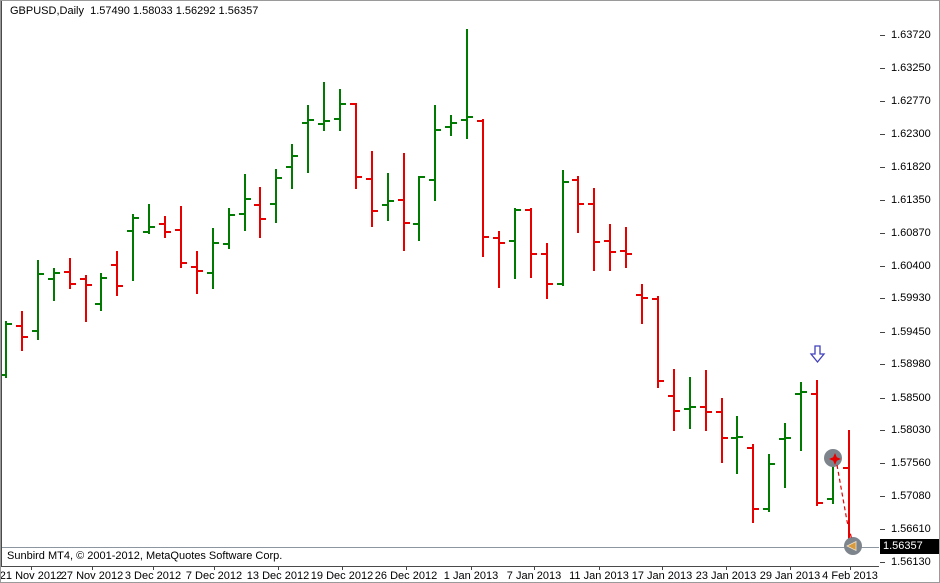 This screenshot has width=940, height=583. Describe the element at coordinates (911, 298) in the screenshot. I see `price-tick-label: 1.59930` at that location.